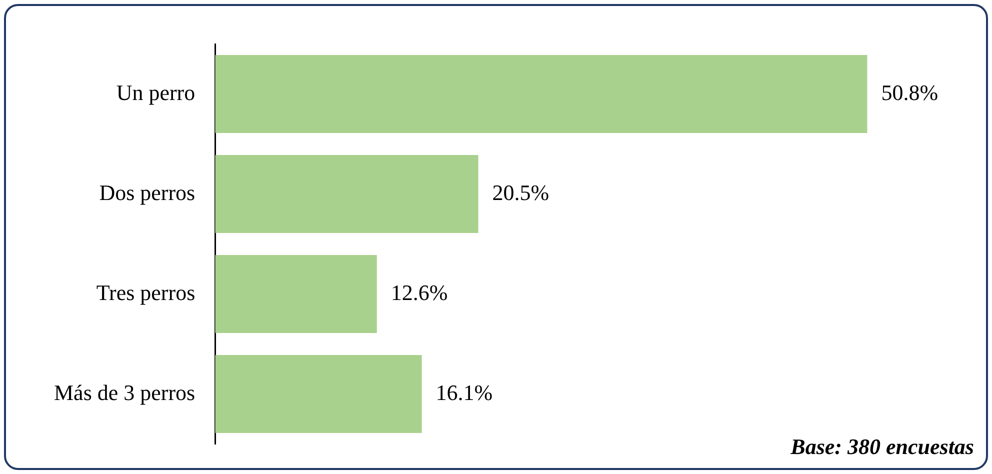 This screenshot has width=992, height=474. I want to click on y-tick-label: Dos perros, so click(147, 192).